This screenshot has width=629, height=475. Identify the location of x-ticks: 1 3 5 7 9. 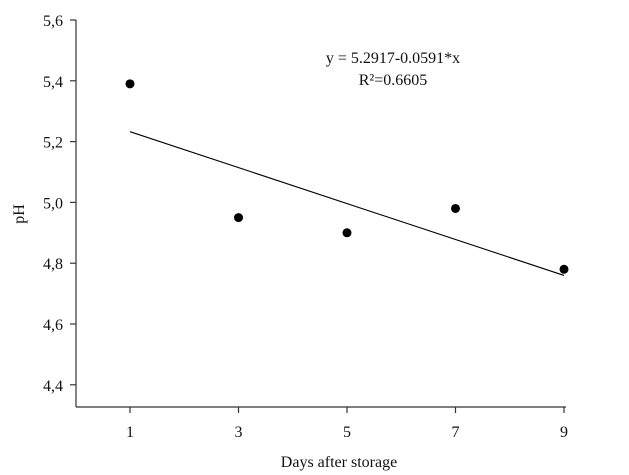
(347, 424).